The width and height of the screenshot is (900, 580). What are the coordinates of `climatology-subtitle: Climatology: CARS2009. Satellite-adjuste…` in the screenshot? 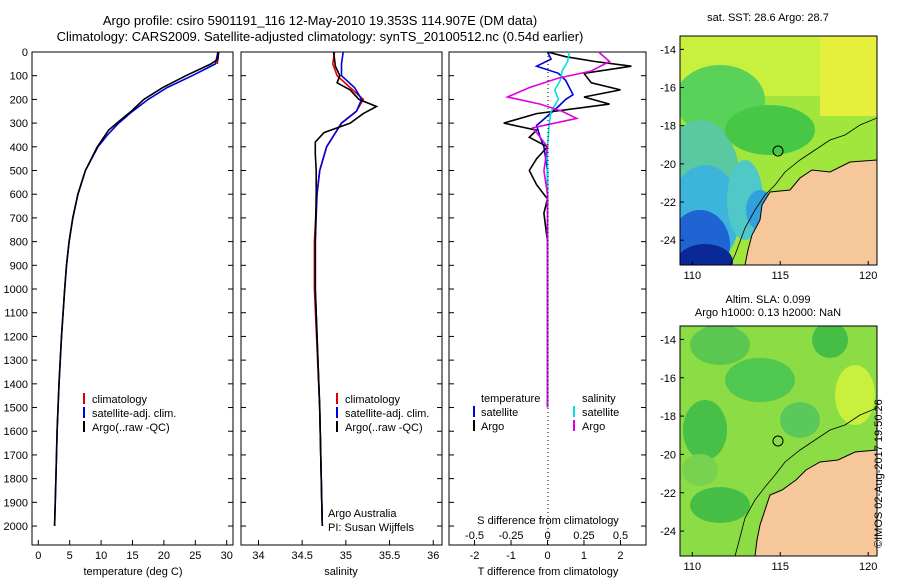 It's located at (320, 36).